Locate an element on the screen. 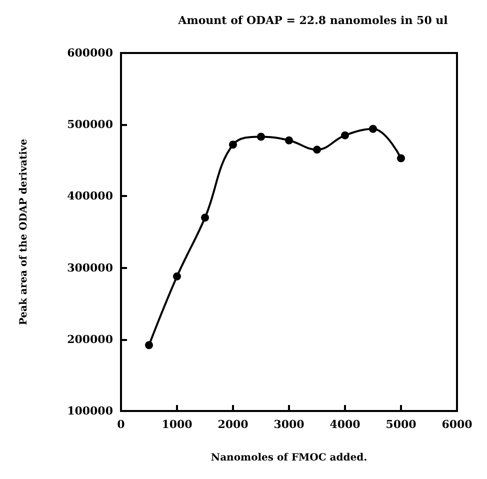 This screenshot has width=487, height=479. x-tick-label: 2000 is located at coordinates (233, 424).